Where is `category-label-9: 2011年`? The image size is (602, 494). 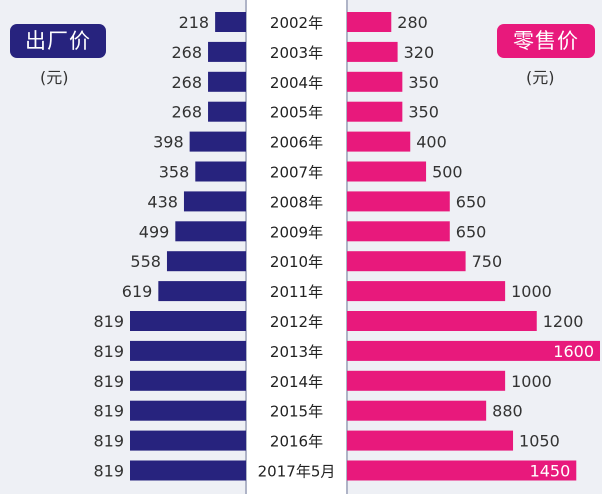
category-label-9: 2011年 is located at coordinates (296, 292).